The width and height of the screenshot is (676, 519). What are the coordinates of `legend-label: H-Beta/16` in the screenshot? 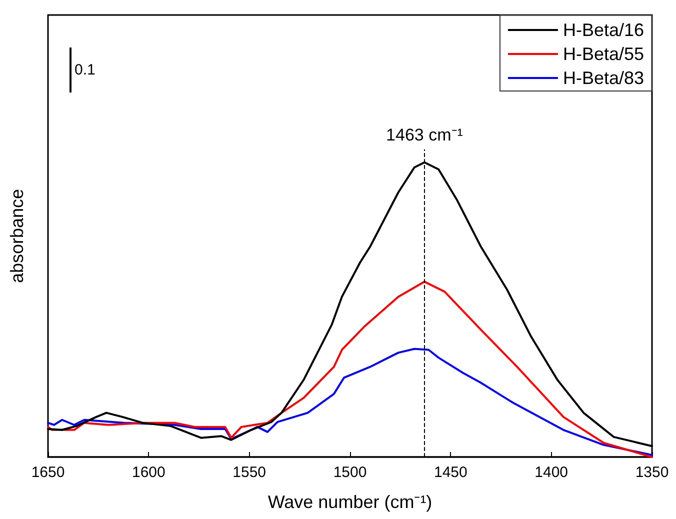 It's located at (603, 30).